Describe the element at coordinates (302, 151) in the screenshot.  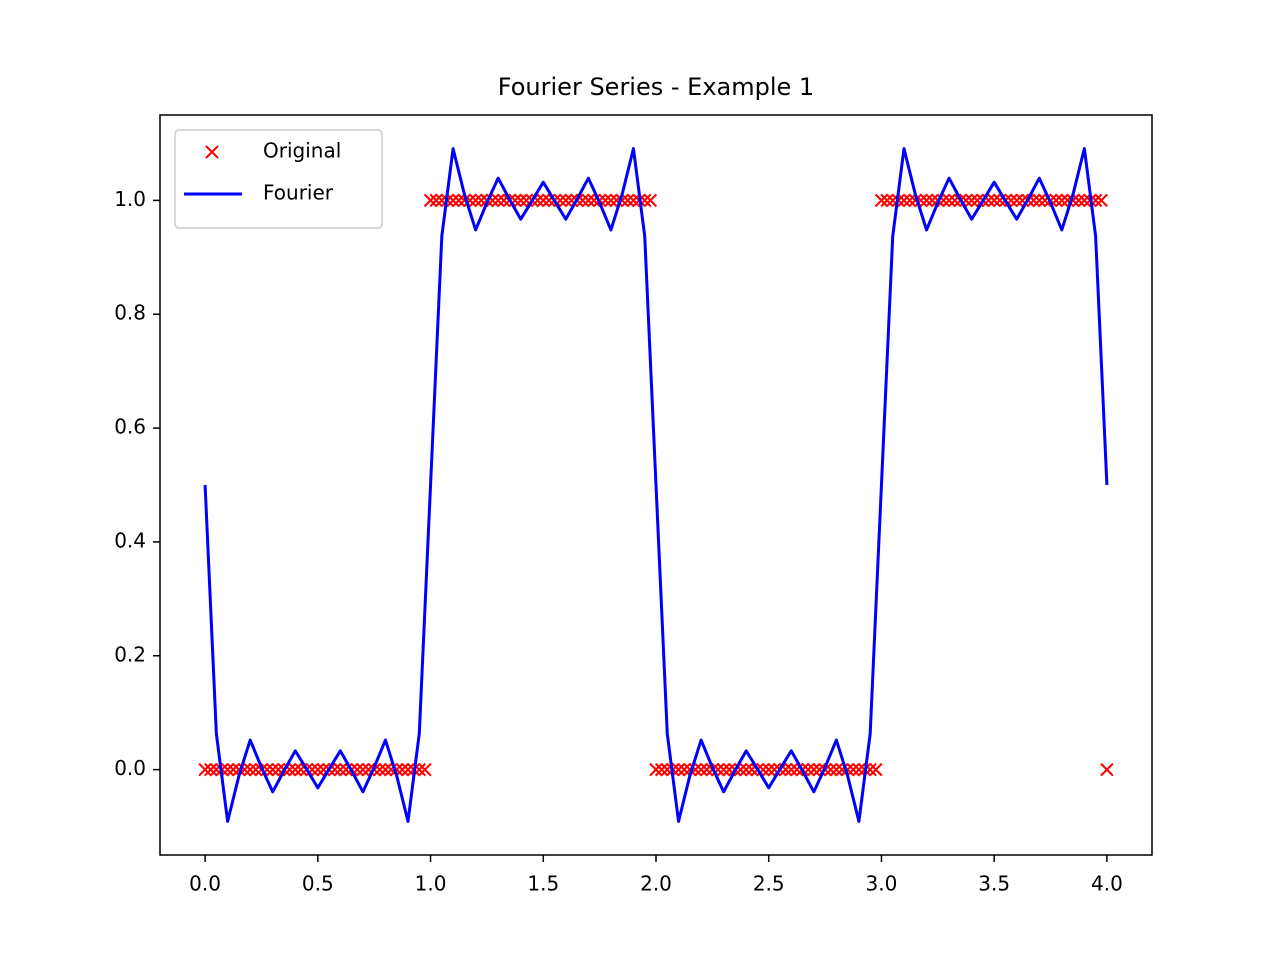
I see `legend-label: Original` at that location.